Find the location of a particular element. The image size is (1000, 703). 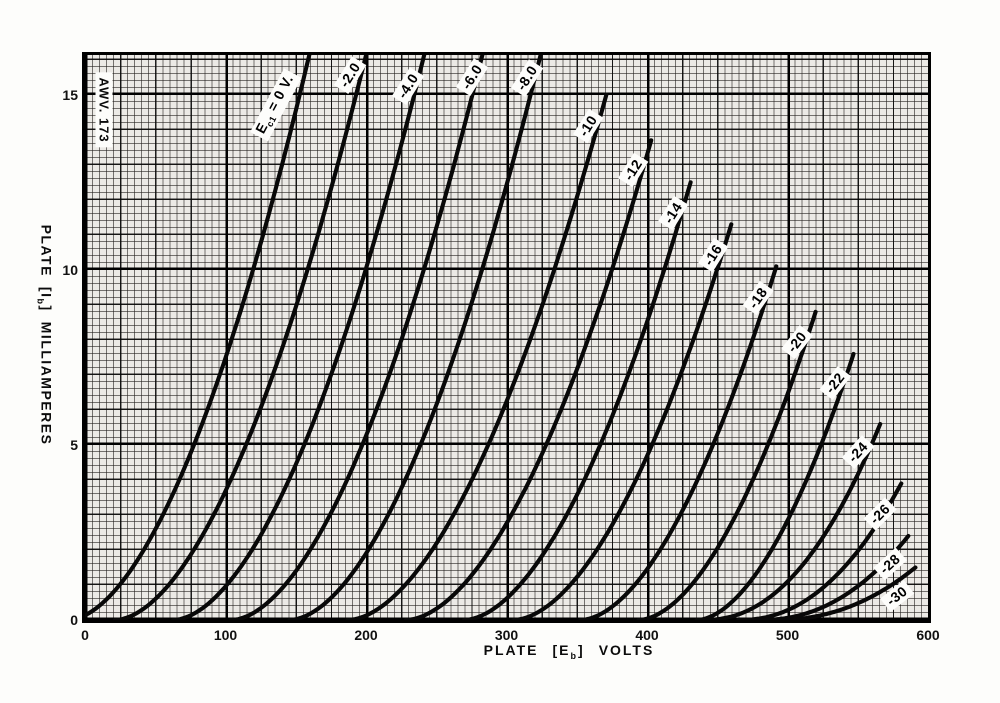

x-tick-500: 500 is located at coordinates (787, 635).